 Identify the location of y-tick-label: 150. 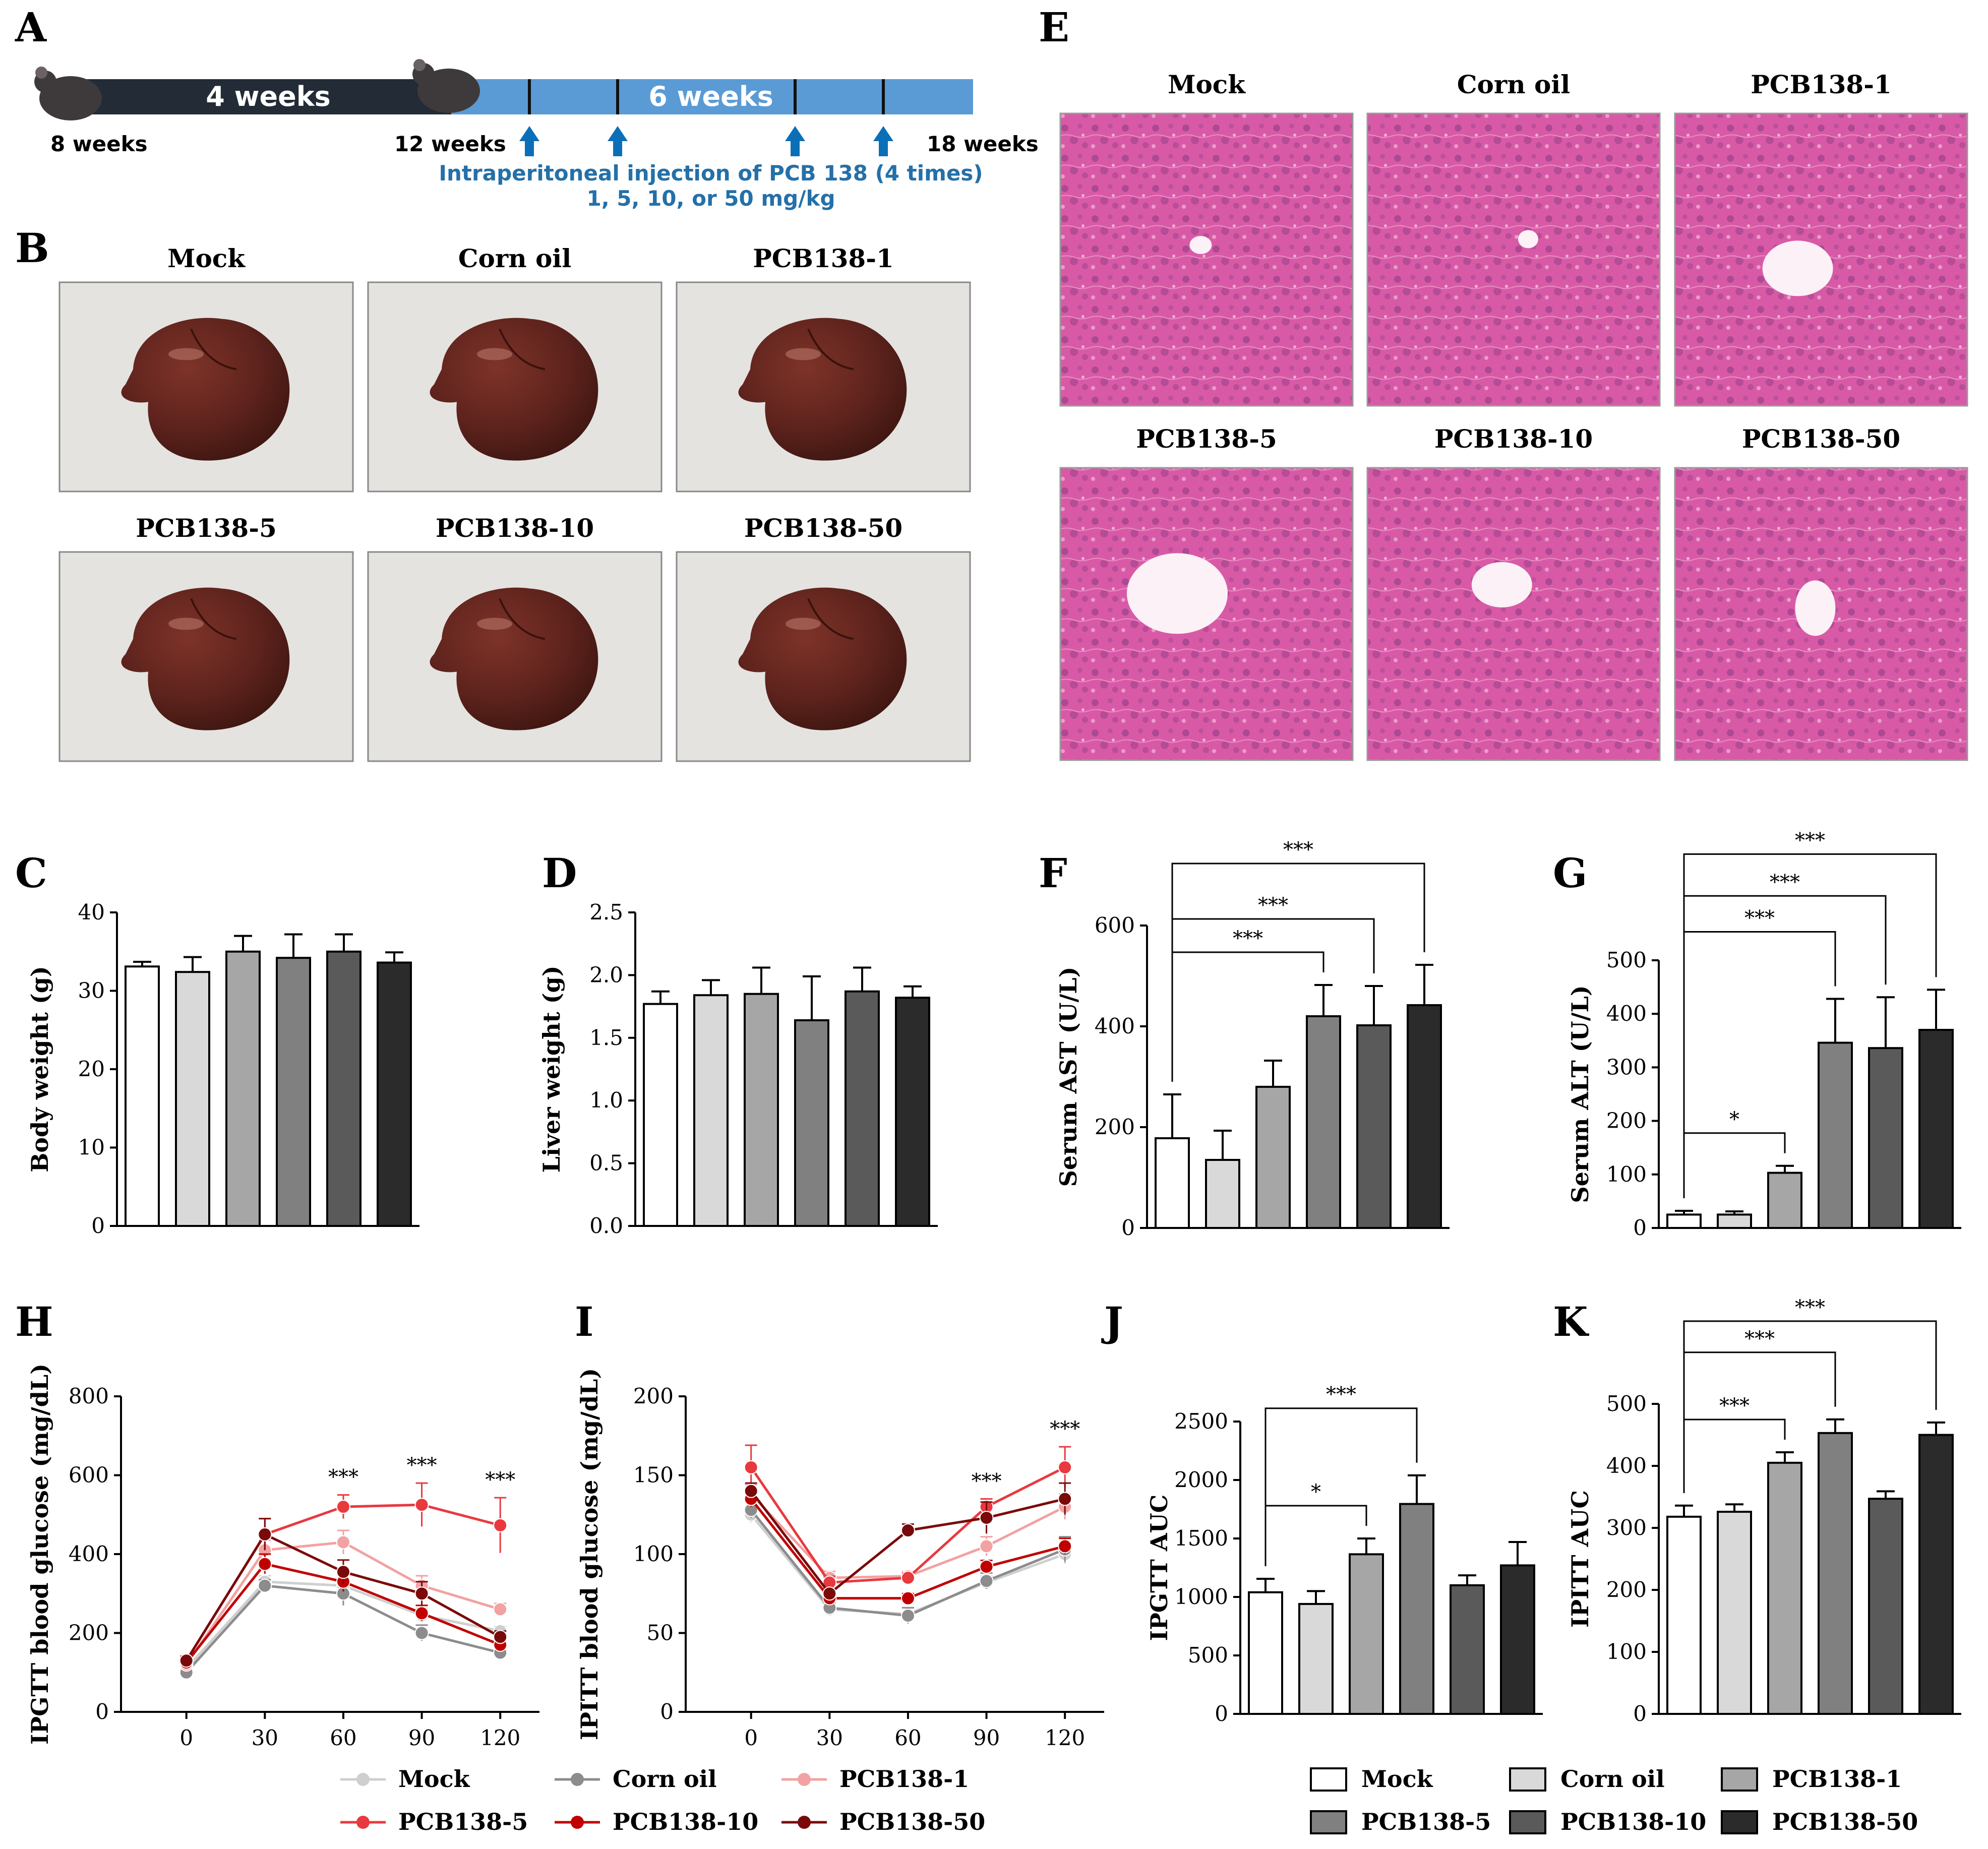
(653, 1475).